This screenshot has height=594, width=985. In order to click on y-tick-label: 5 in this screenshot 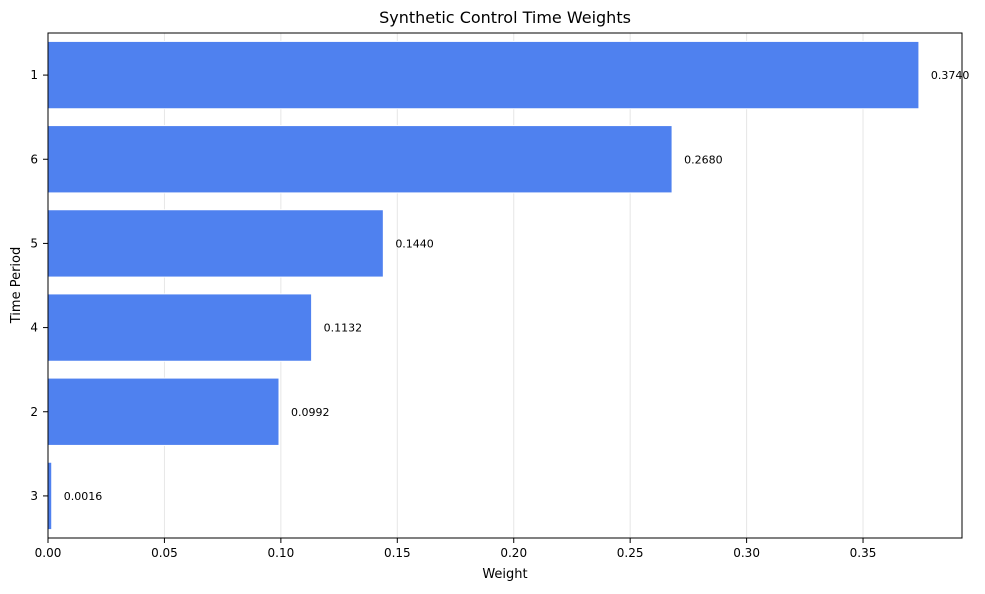, I will do `click(34, 243)`.